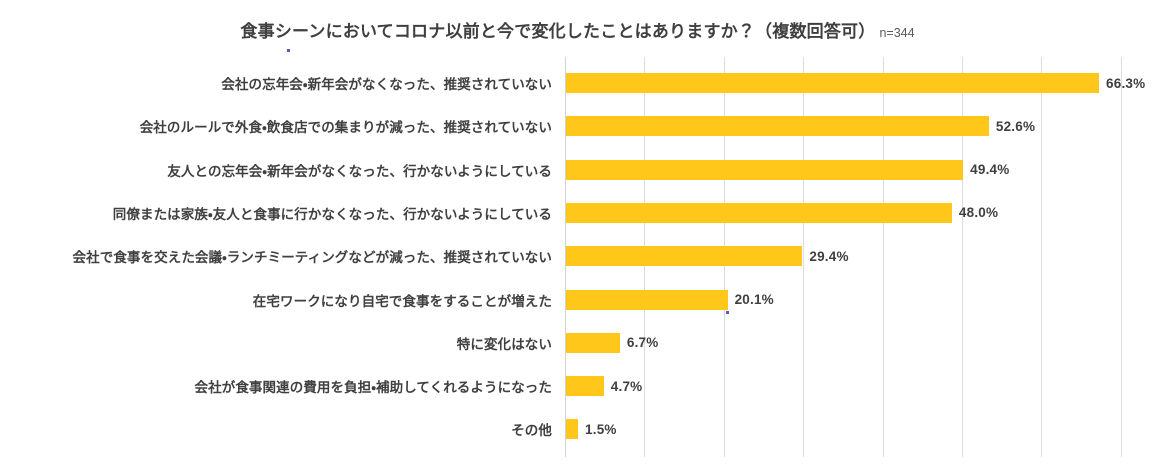 The image size is (1155, 470). Describe the element at coordinates (829, 256) in the screenshot. I see `bar-value-label: 29.4%` at that location.